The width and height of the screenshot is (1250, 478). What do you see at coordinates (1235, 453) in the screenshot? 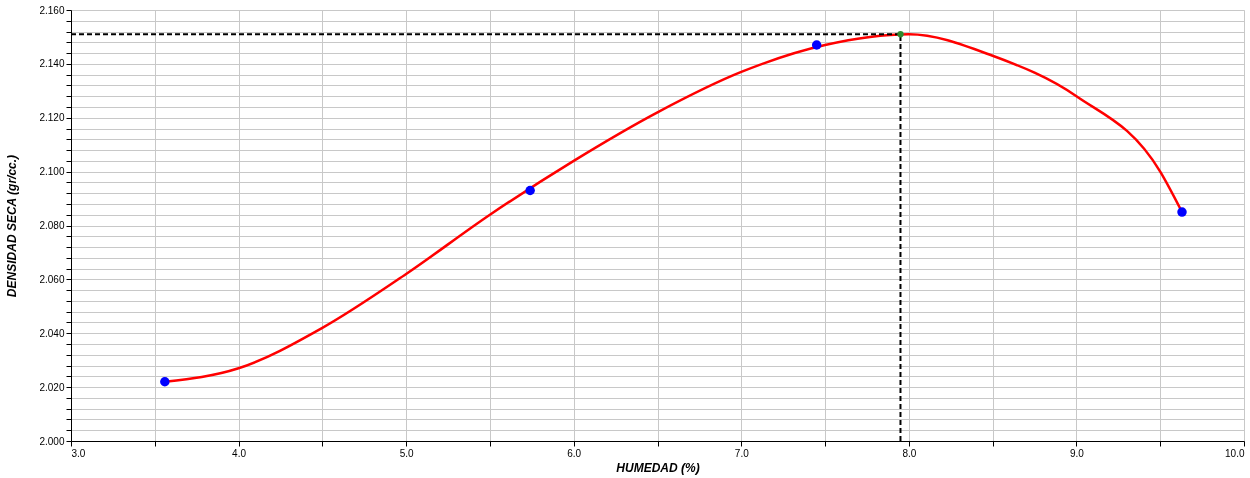
I see `x-tick-label: 10.0` at bounding box center [1235, 453].